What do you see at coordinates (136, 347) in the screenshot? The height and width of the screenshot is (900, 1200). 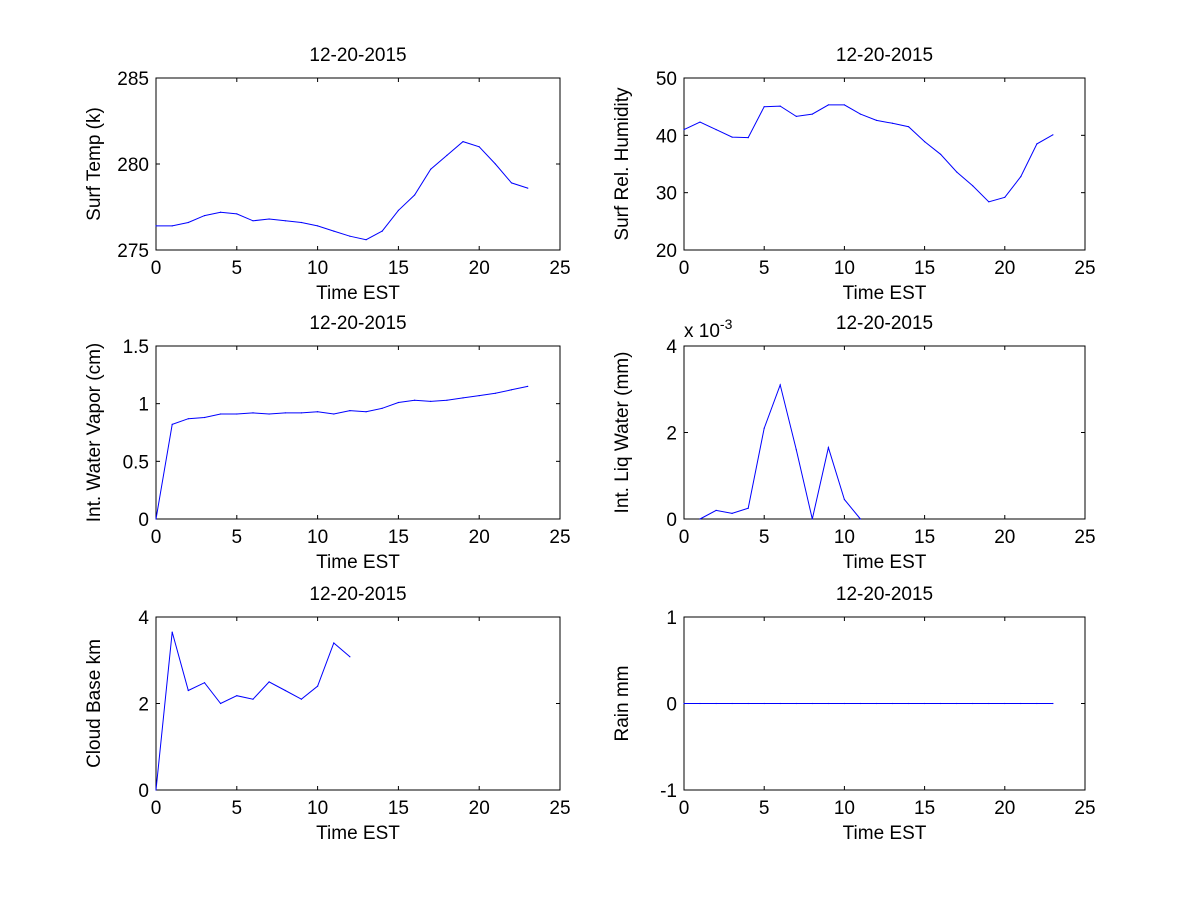 I see `y-tick-label: 1.5` at bounding box center [136, 347].